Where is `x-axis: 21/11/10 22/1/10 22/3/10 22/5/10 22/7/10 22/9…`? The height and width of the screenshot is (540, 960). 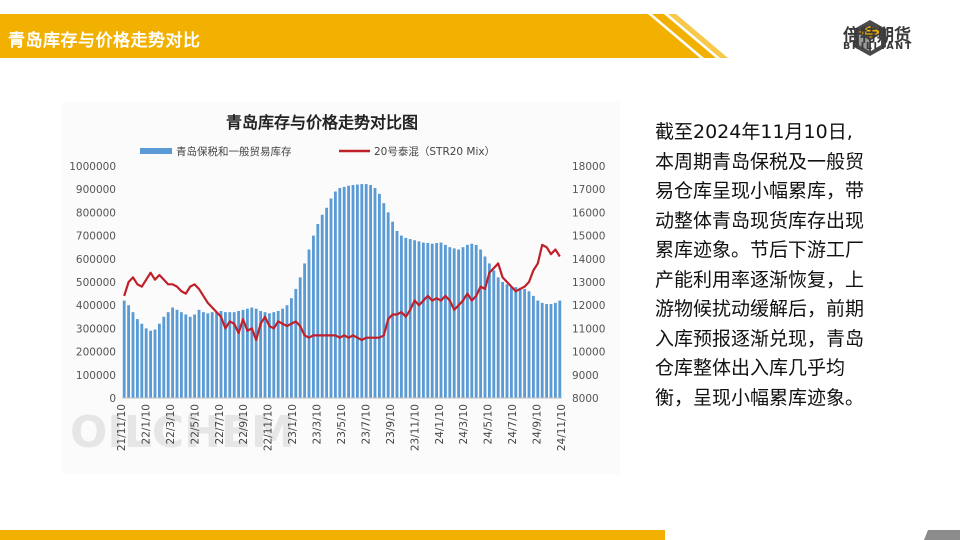
x-axis: 21/11/10 22/1/10 22/3/10 22/5/10 22/7/10 22/9… is located at coordinates (342, 424).